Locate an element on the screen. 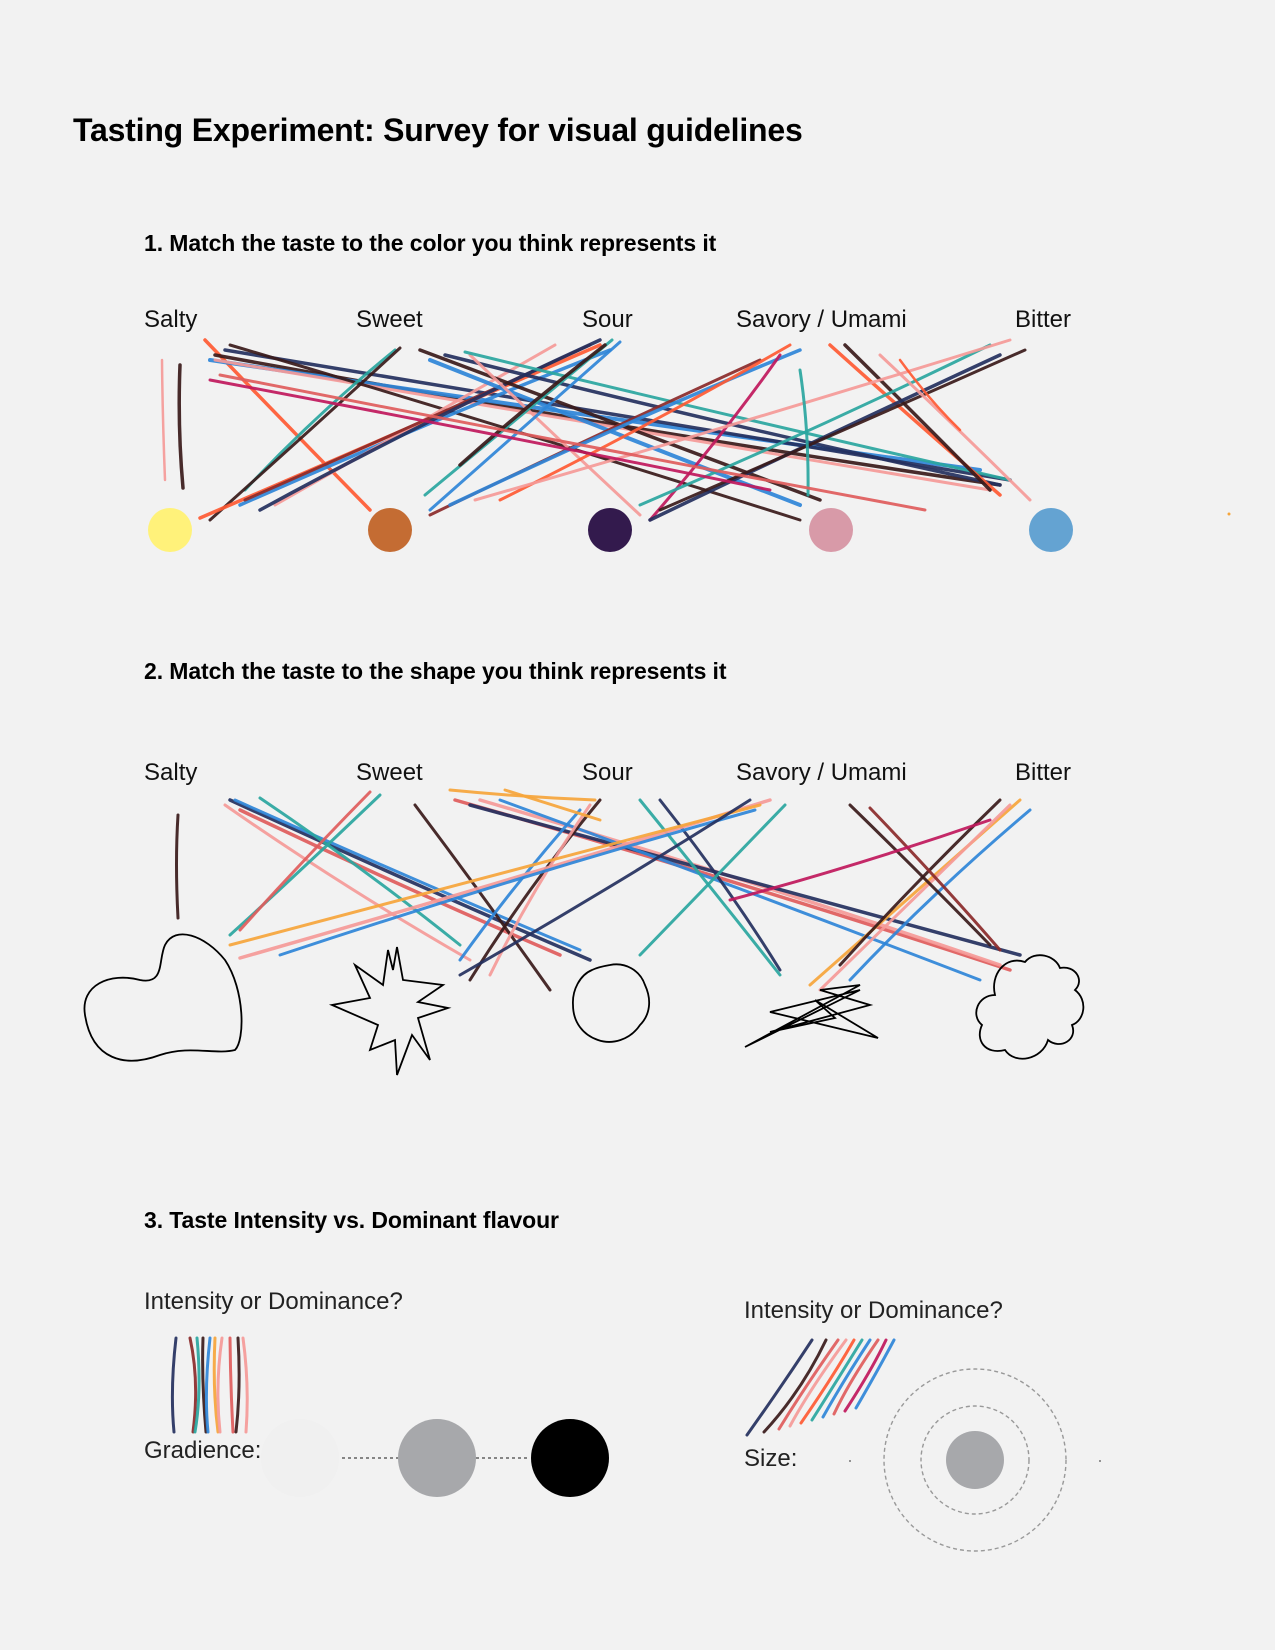  section-3-heading: 3. Taste Intensity vs. Dominant flavour is located at coordinates (351, 1220).